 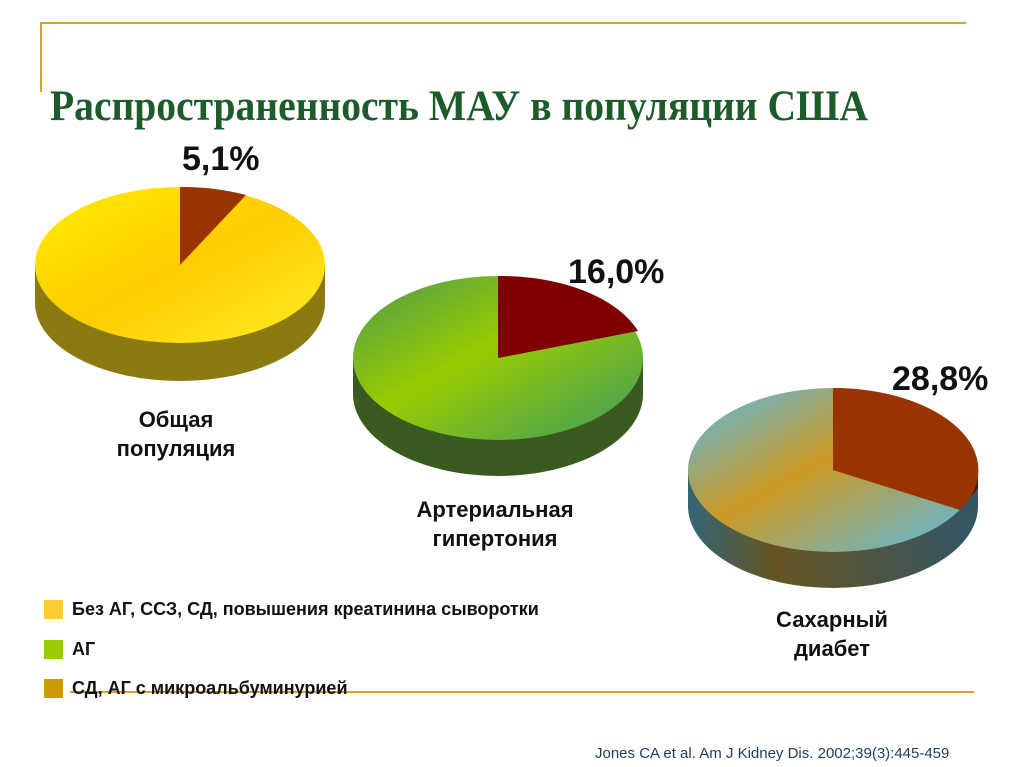 What do you see at coordinates (832, 634) in the screenshot?
I see `pie-3-label: Сахарный диабет` at bounding box center [832, 634].